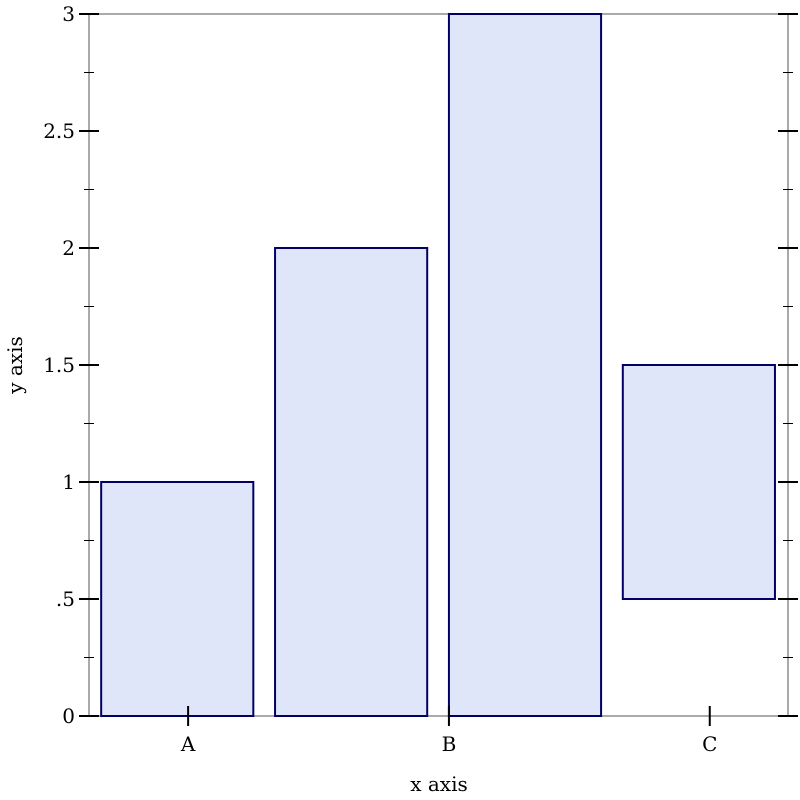  I want to click on x-tick-label-0: A, so click(188, 744).